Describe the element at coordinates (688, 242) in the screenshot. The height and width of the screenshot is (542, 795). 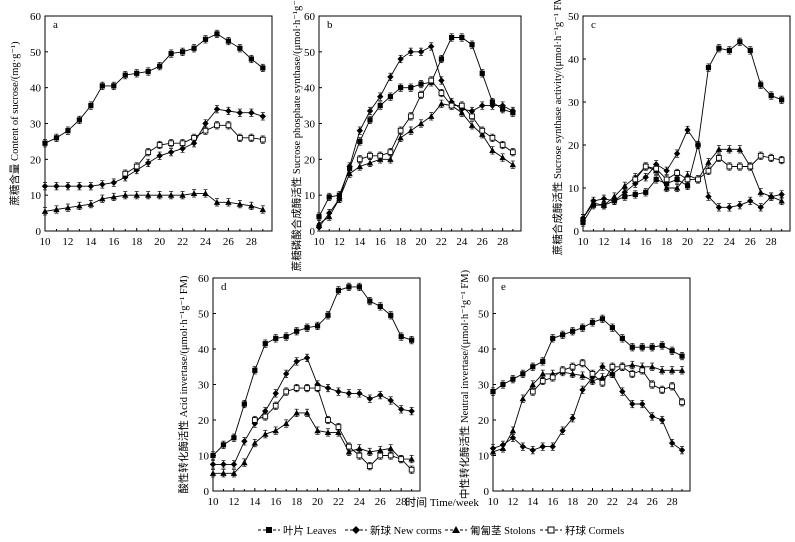
I see `x-tick-label: 20` at that location.